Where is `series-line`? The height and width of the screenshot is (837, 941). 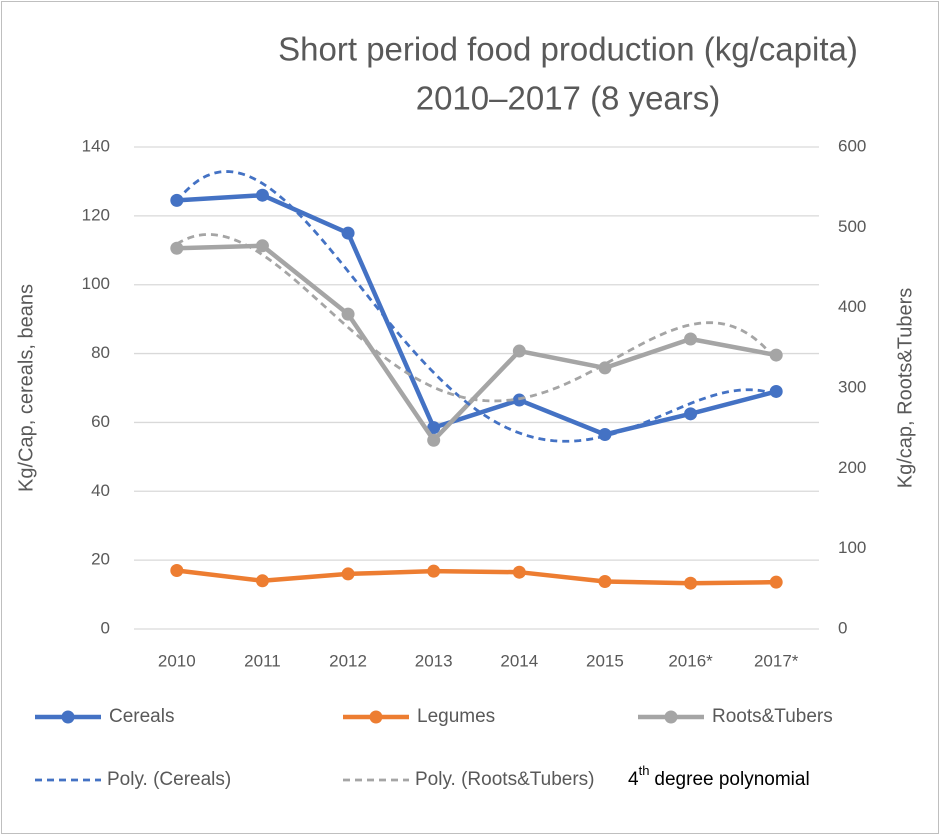 series-line is located at coordinates (476, 577).